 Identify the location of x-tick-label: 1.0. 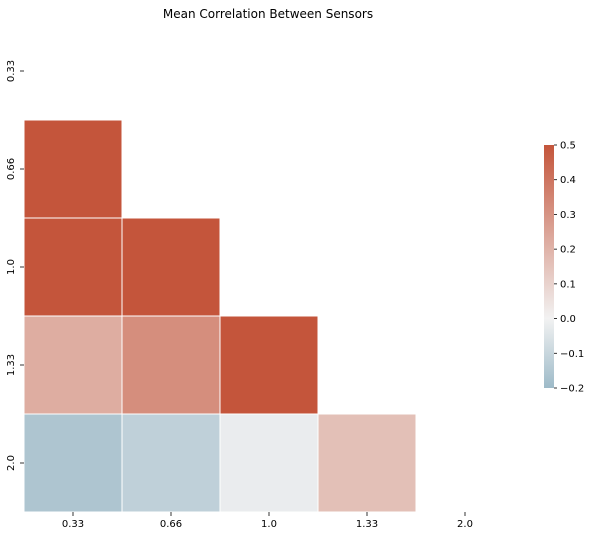
(269, 524).